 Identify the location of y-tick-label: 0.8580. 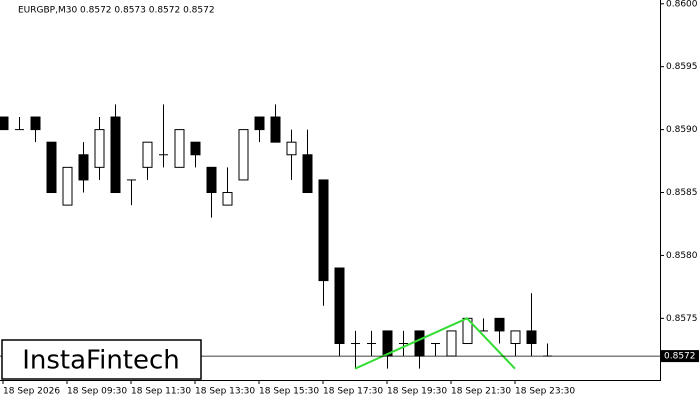
(682, 256).